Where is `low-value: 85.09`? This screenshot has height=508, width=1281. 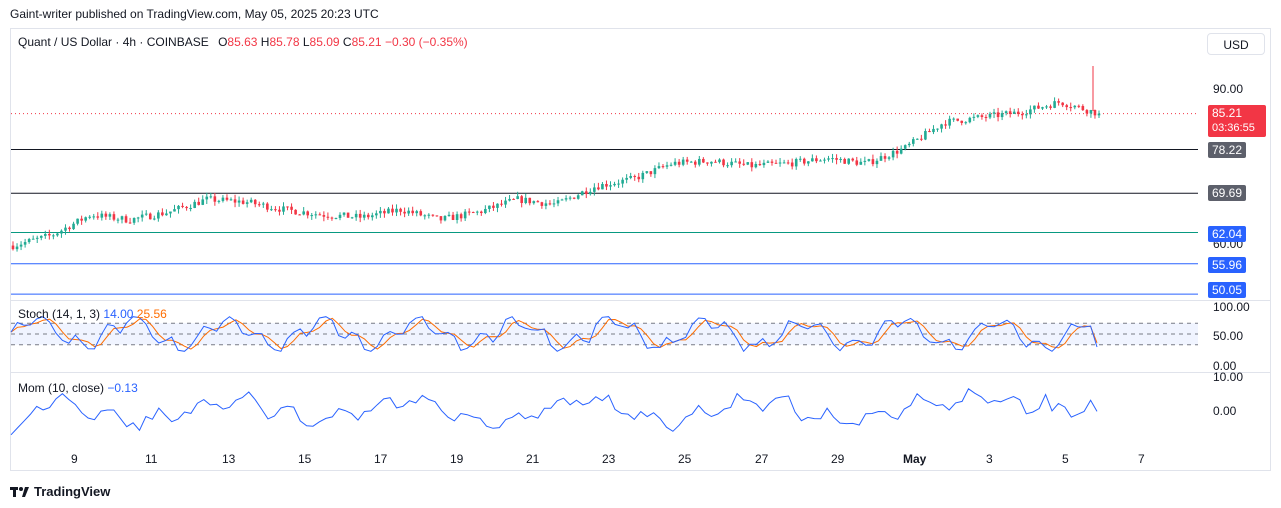
low-value: 85.09 is located at coordinates (324, 42).